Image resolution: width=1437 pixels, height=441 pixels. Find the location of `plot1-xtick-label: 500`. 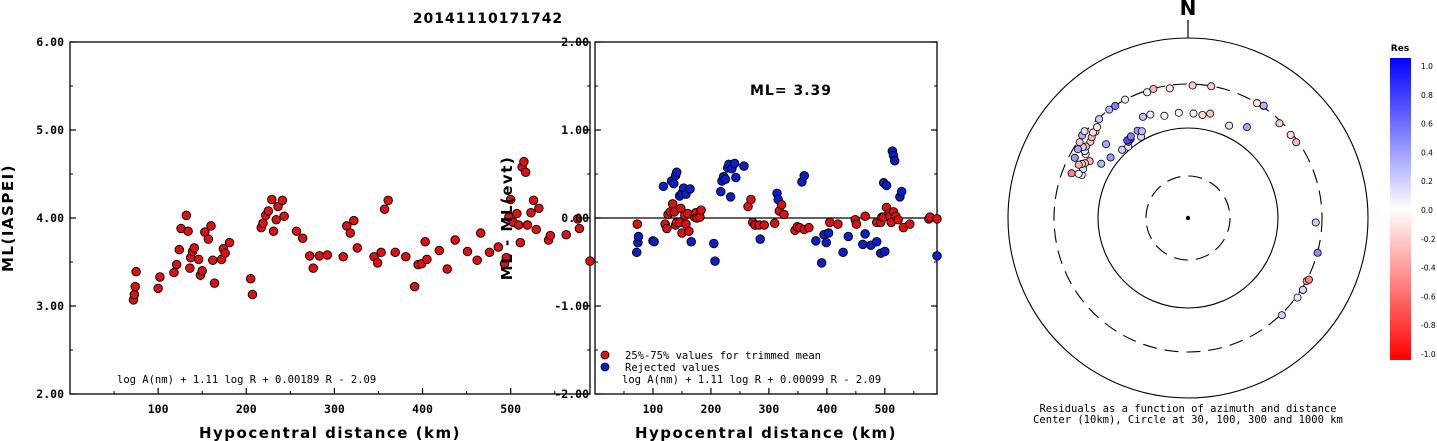

plot1-xtick-label: 500 is located at coordinates (510, 409).